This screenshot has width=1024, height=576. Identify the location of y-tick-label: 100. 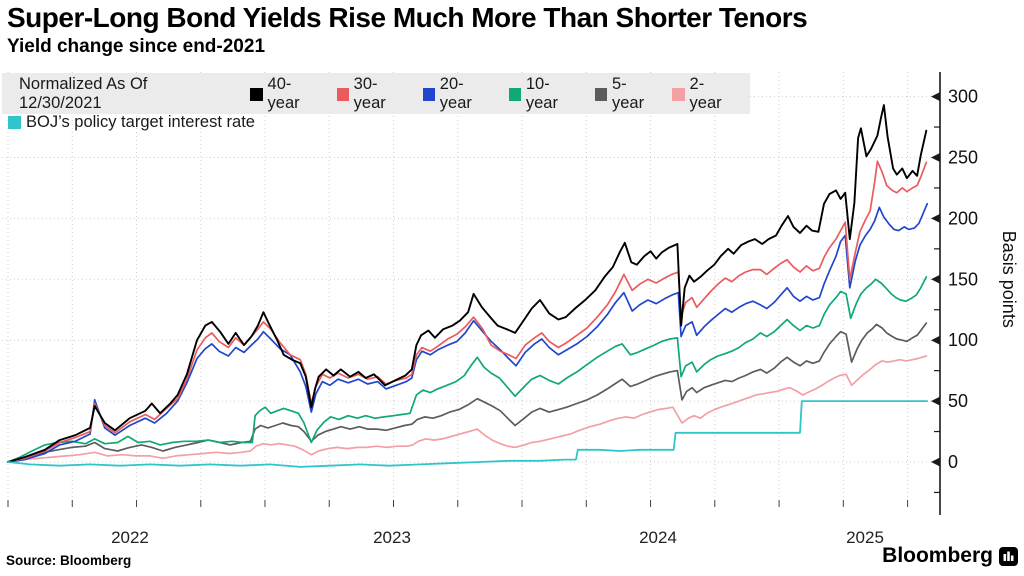
(963, 340).